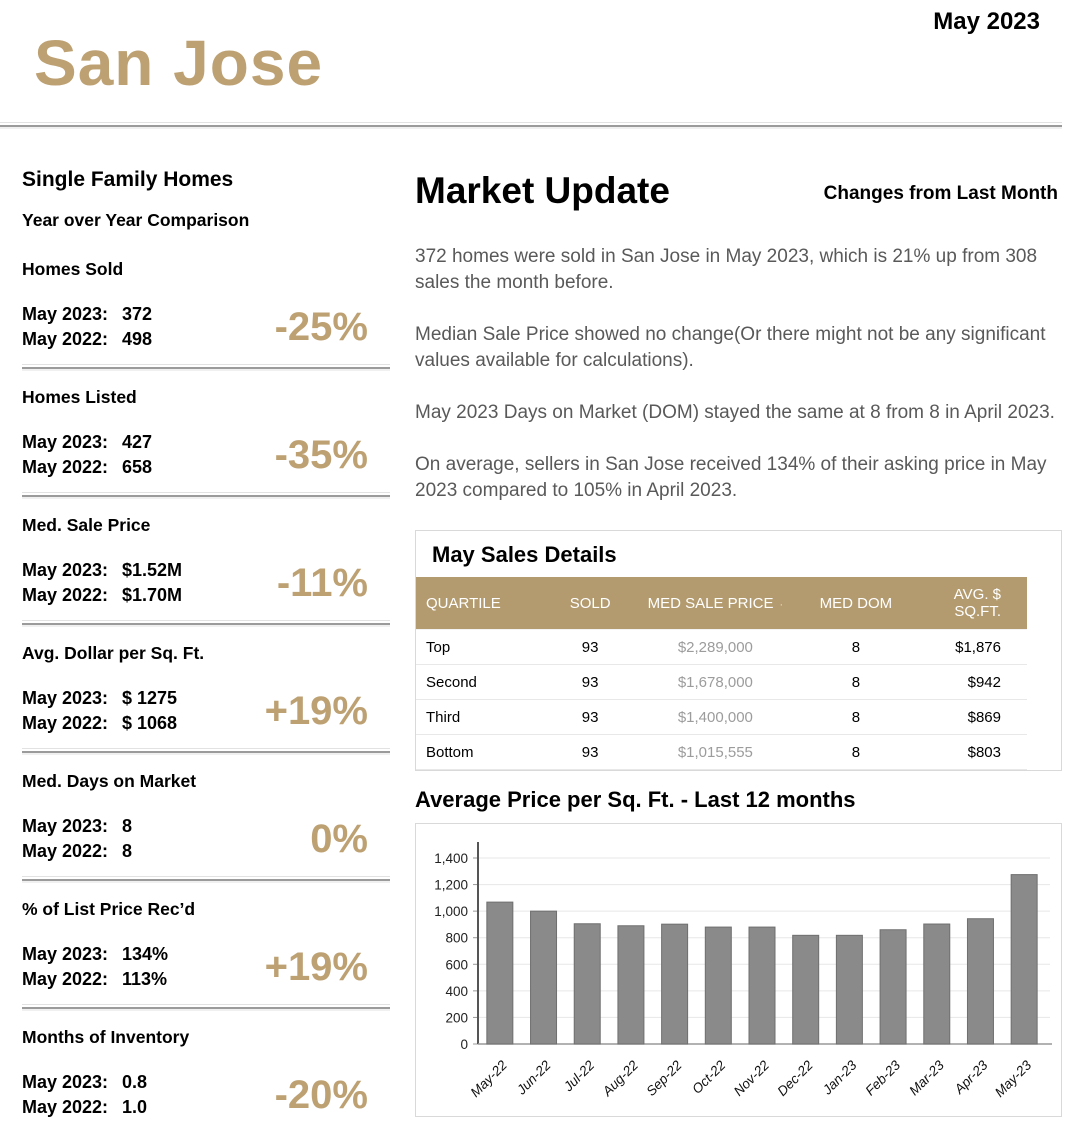 Image resolution: width=1080 pixels, height=1129 pixels. I want to click on cell-avg-sqft: $803, so click(968, 752).